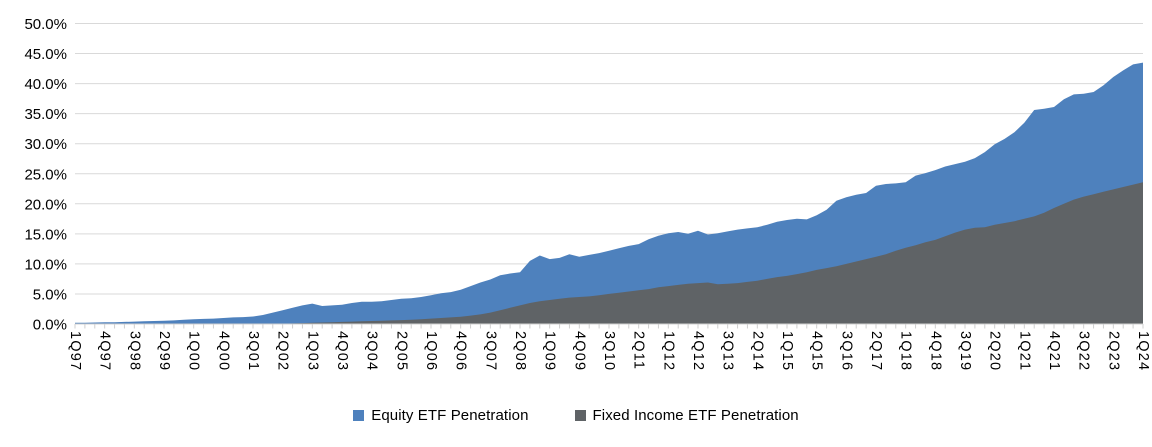 Image resolution: width=1152 pixels, height=447 pixels. I want to click on svg-text: 4Q03, so click(342, 351).